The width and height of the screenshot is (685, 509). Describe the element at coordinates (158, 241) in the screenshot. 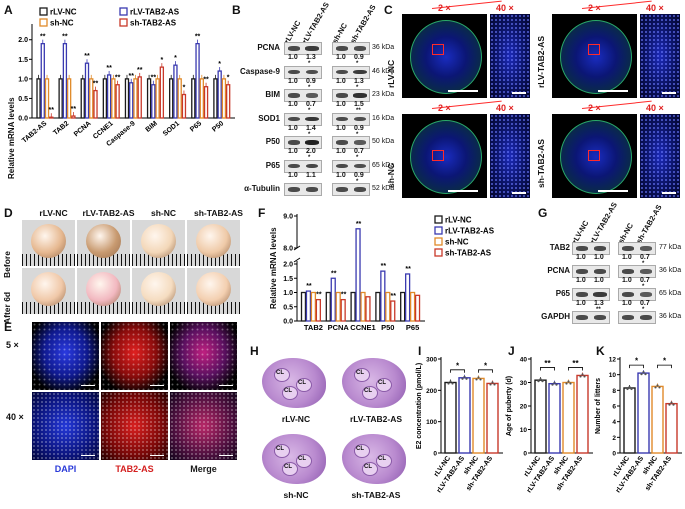

I see `d-ovary` at that location.